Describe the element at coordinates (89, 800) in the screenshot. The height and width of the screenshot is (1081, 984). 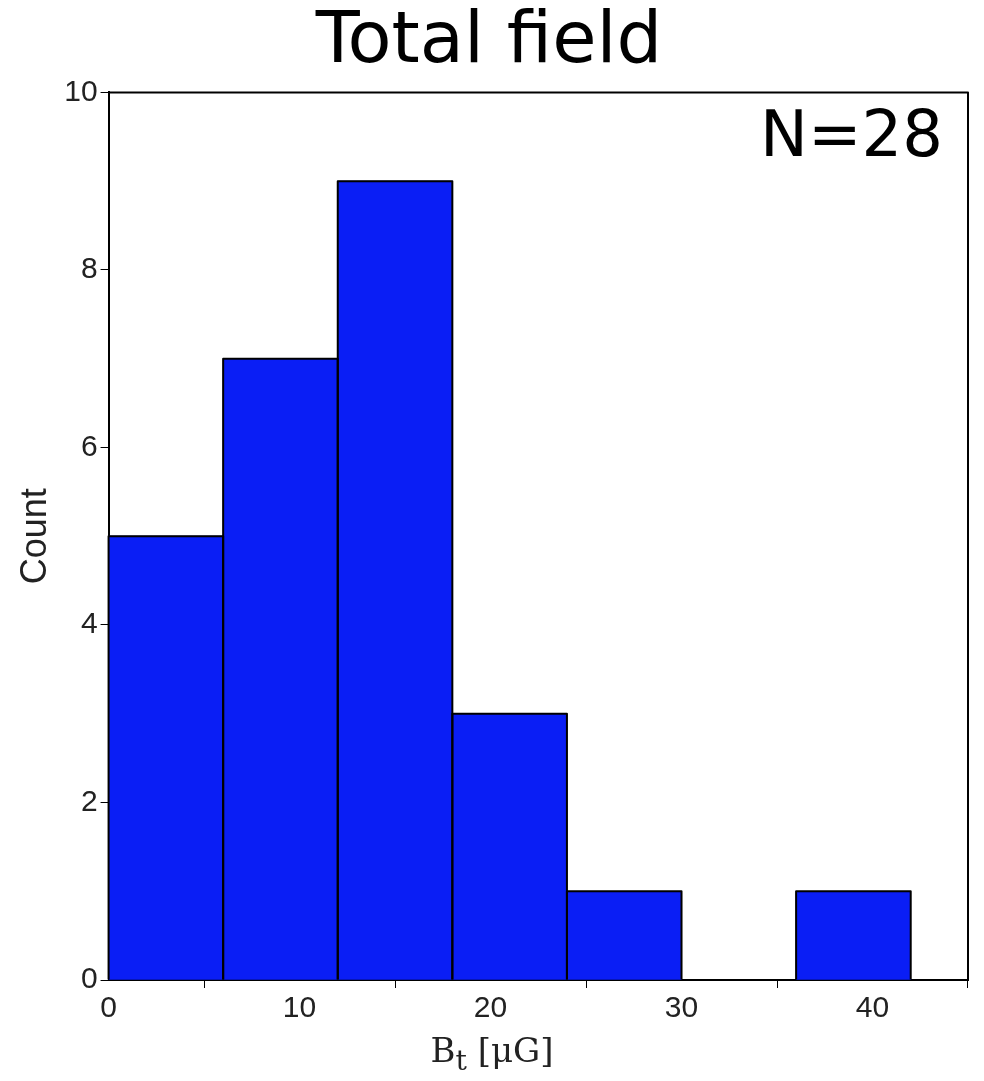
I see `y-tick-label: 2` at that location.